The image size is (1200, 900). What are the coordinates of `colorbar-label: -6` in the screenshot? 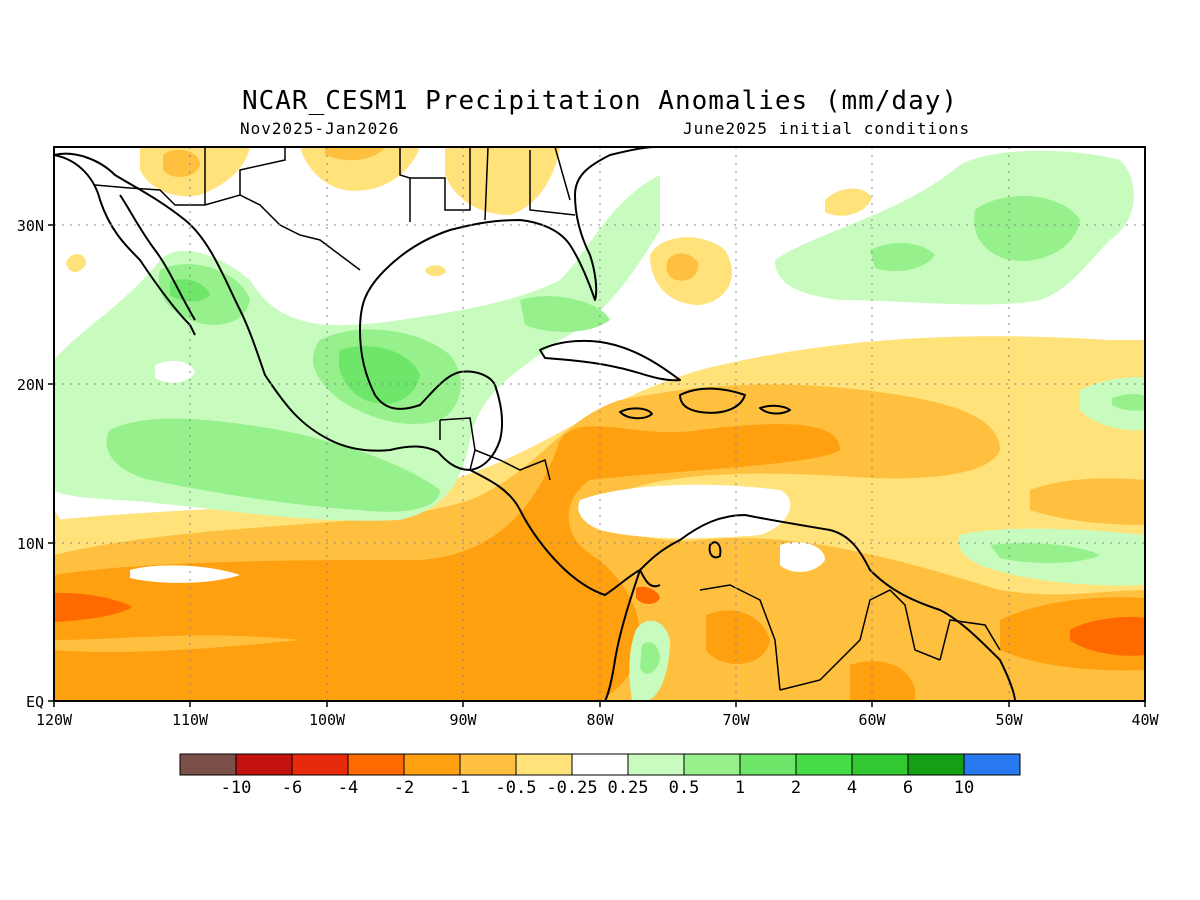 It's located at (292, 788).